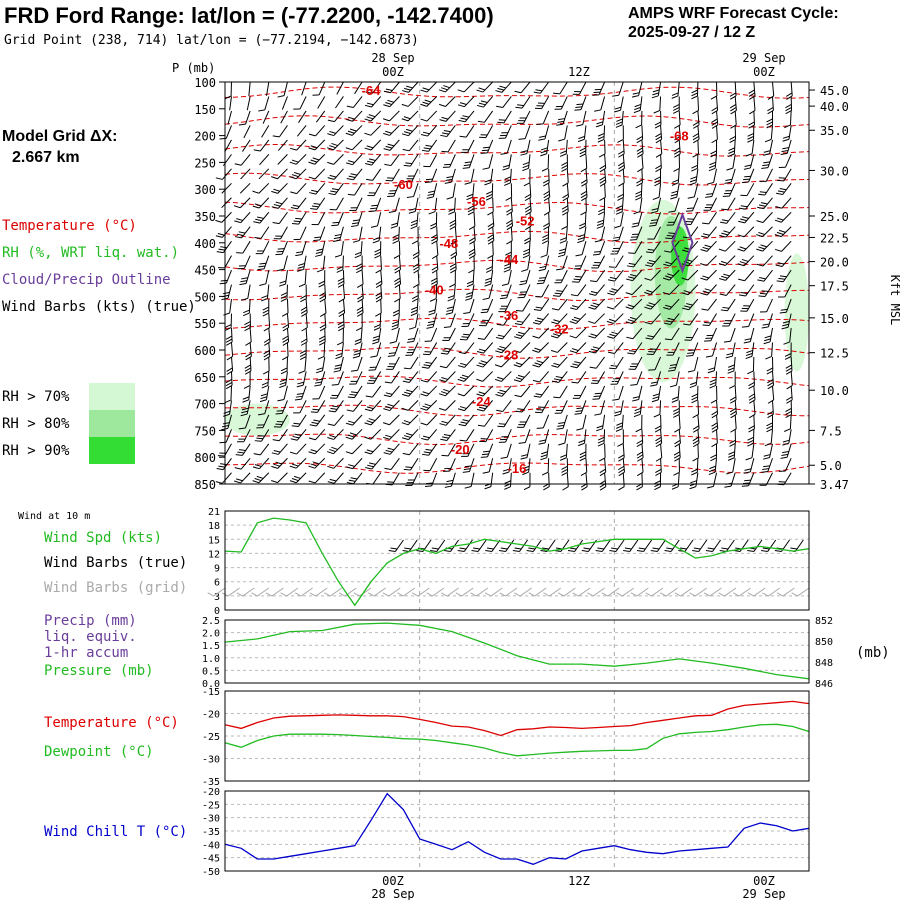 The width and height of the screenshot is (900, 900). Describe the element at coordinates (517, 651) in the screenshot. I see `precip-pressure-frame` at that location.